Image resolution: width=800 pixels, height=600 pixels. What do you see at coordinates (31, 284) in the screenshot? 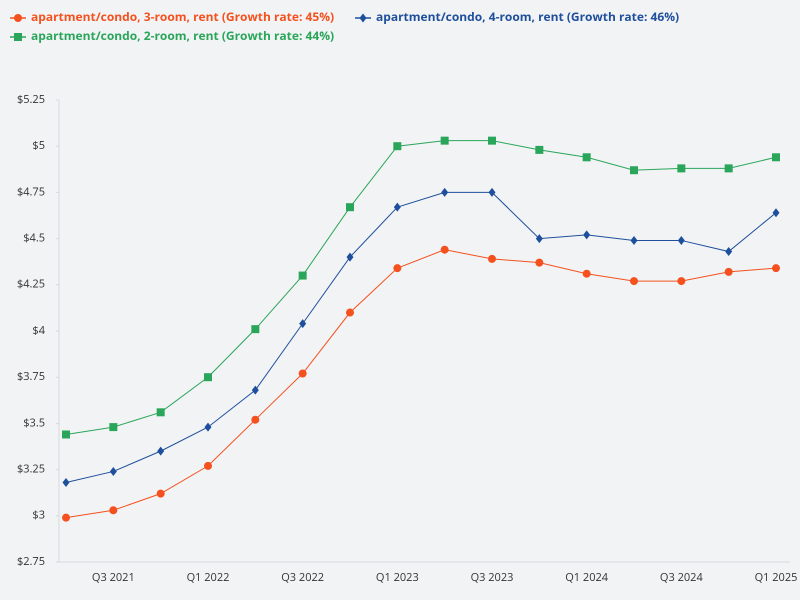
I see `y-tick-label: $4.25` at bounding box center [31, 284].